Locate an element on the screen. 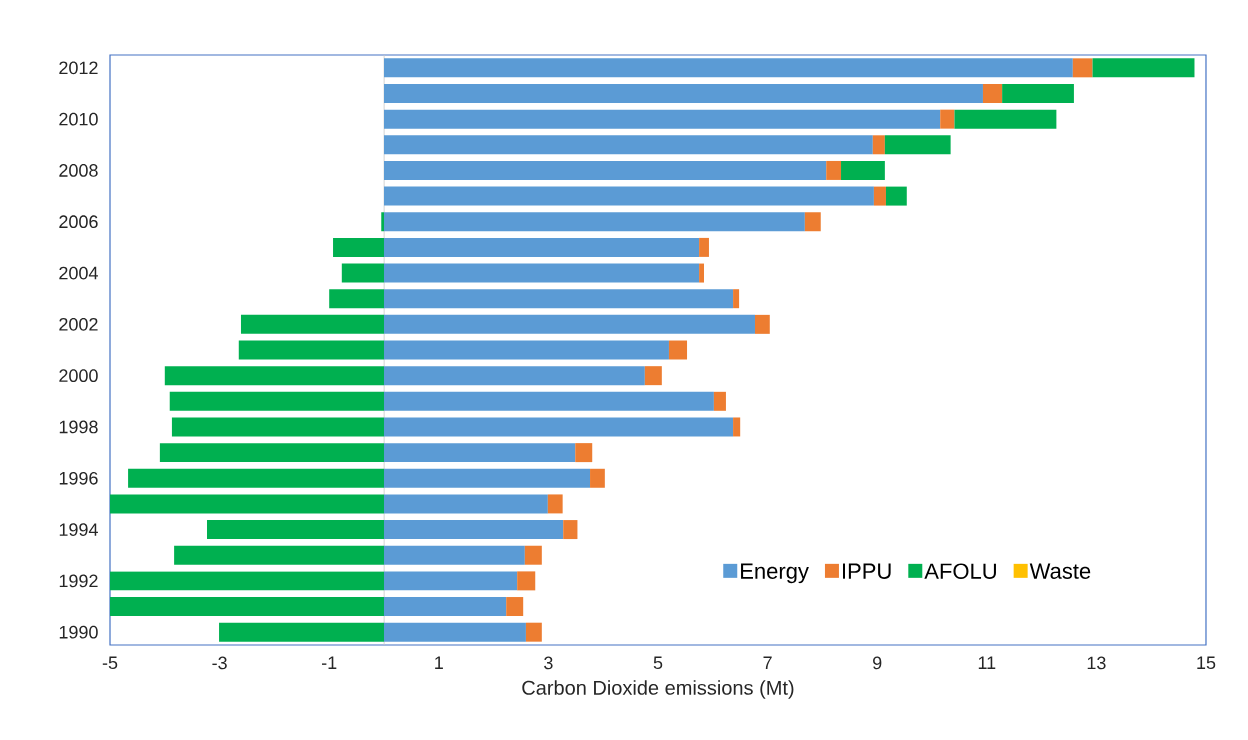 This screenshot has width=1248, height=740. x-axis-title: Carbon Dioxide emissions (Mt) is located at coordinates (658, 689).